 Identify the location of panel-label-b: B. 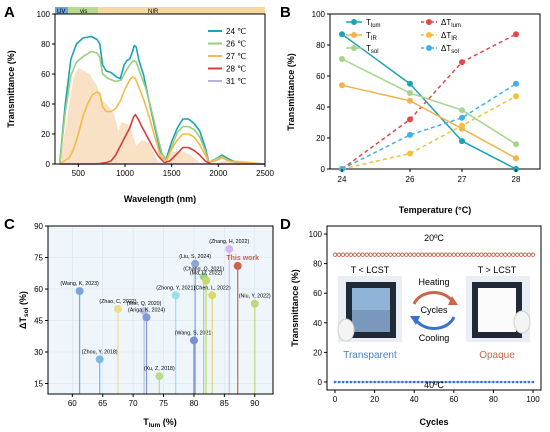
(285, 12).